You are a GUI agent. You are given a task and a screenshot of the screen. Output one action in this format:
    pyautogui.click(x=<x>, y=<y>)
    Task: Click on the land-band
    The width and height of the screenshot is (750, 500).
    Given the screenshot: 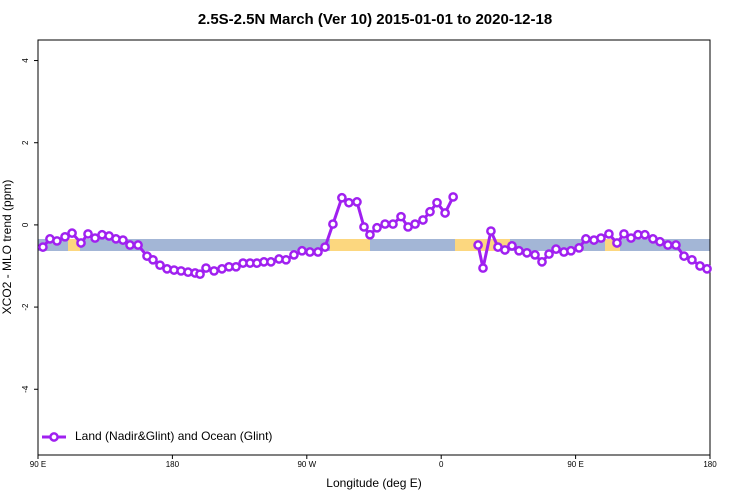 What is the action you would take?
    pyautogui.click(x=350, y=245)
    